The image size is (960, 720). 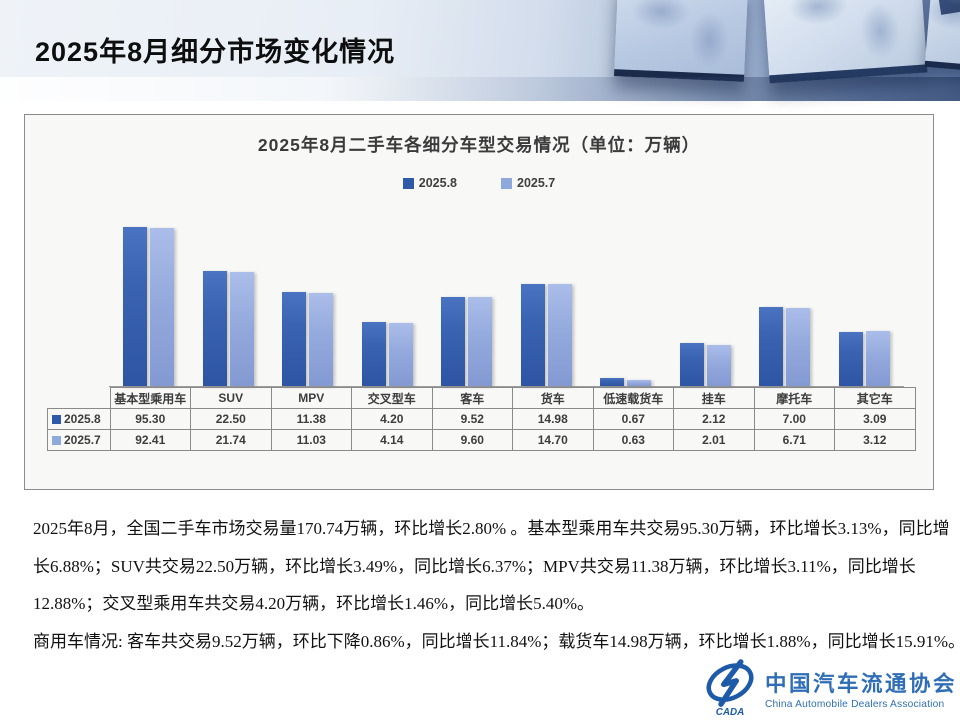 I want to click on table-row-label: 2025.8, so click(x=79, y=419).